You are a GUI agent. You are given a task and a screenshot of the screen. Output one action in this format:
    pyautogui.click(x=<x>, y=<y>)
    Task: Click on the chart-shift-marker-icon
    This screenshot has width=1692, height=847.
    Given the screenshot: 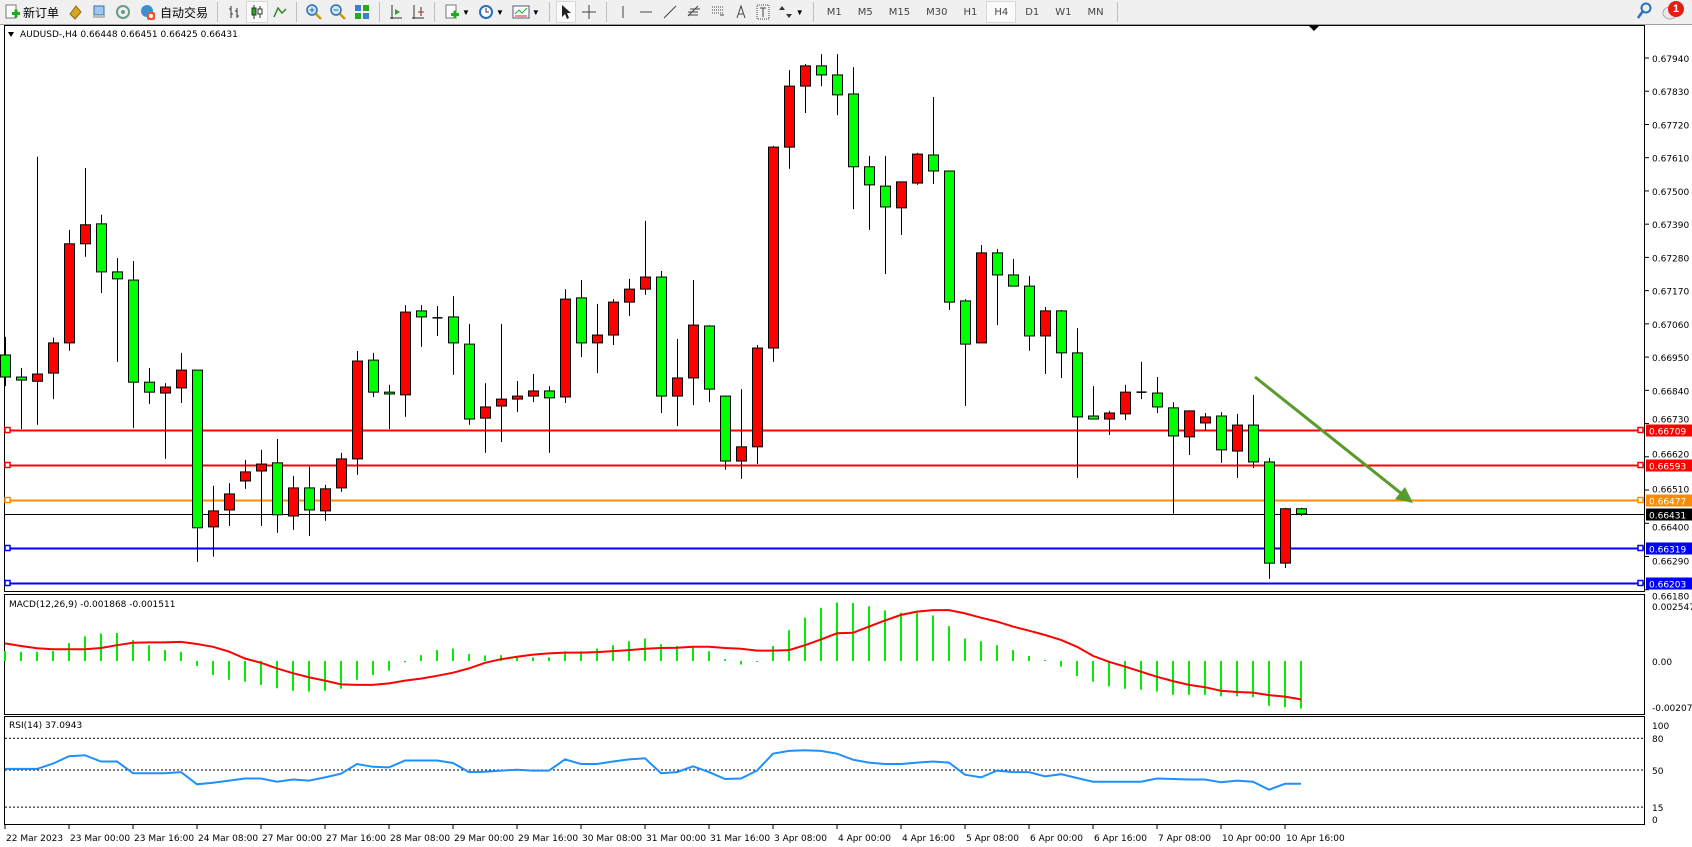 What is the action you would take?
    pyautogui.click(x=1314, y=28)
    